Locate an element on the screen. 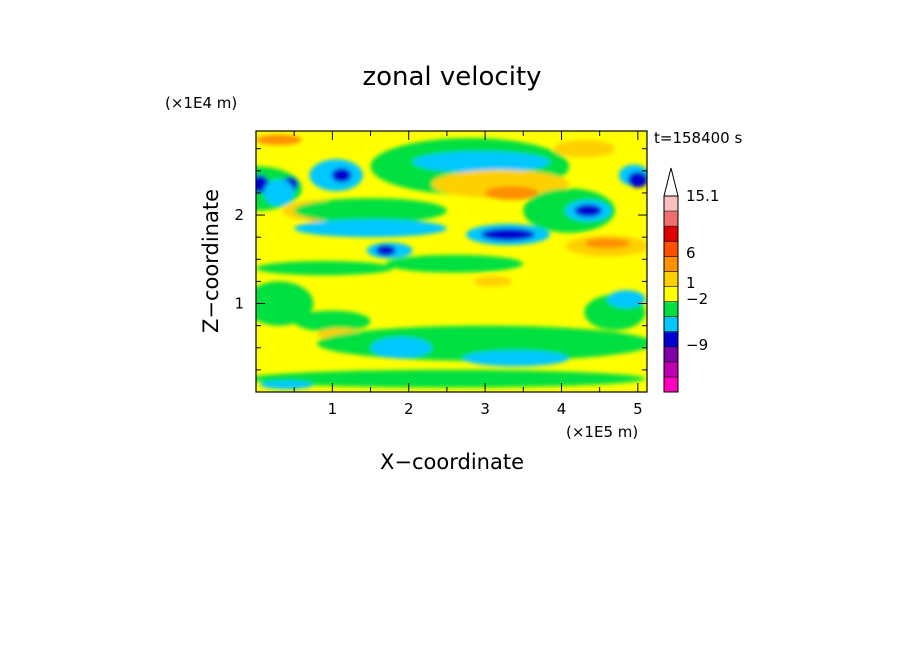 Image resolution: width=904 pixels, height=654 pixels. y-tick-label: 1 is located at coordinates (239, 304).